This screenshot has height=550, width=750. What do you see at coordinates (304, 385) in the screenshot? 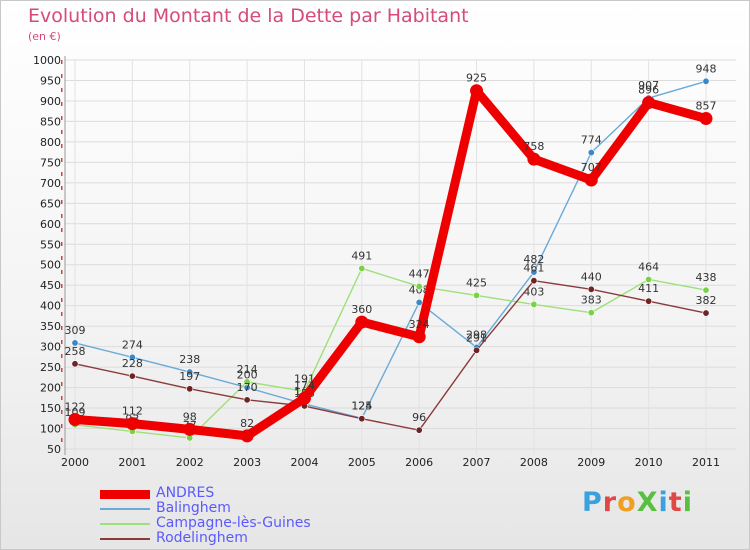
I see `data-label-andres: 174` at bounding box center [304, 385].